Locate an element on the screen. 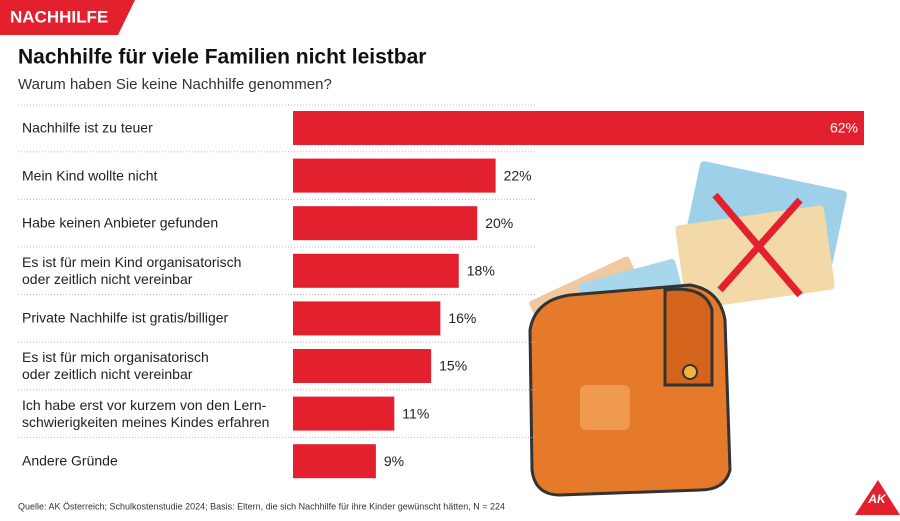 This screenshot has width=900, height=521. value-label: 15% is located at coordinates (453, 366).